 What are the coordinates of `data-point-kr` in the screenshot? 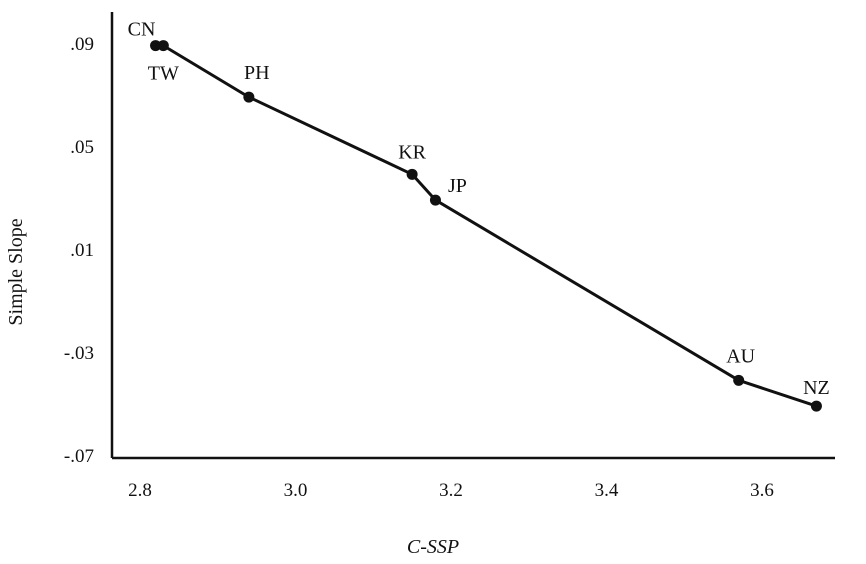 It's located at (412, 174).